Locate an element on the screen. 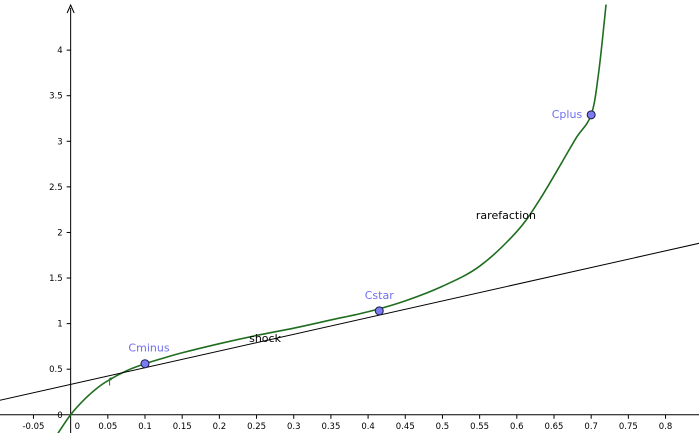 This screenshot has height=438, width=699. y-tick-label: 3.5 is located at coordinates (56, 97).